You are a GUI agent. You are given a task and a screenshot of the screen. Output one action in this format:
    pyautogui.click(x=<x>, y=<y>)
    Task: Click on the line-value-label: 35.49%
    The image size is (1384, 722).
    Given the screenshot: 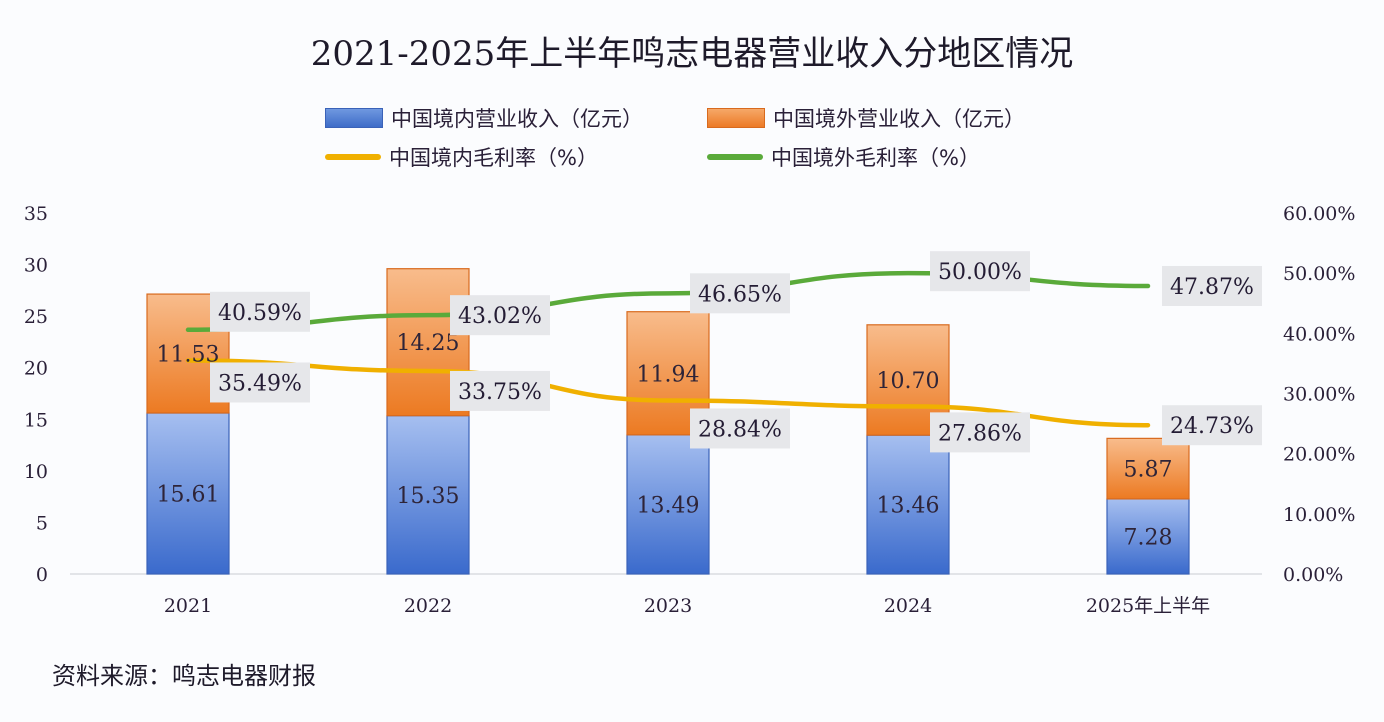 What is the action you would take?
    pyautogui.click(x=260, y=383)
    